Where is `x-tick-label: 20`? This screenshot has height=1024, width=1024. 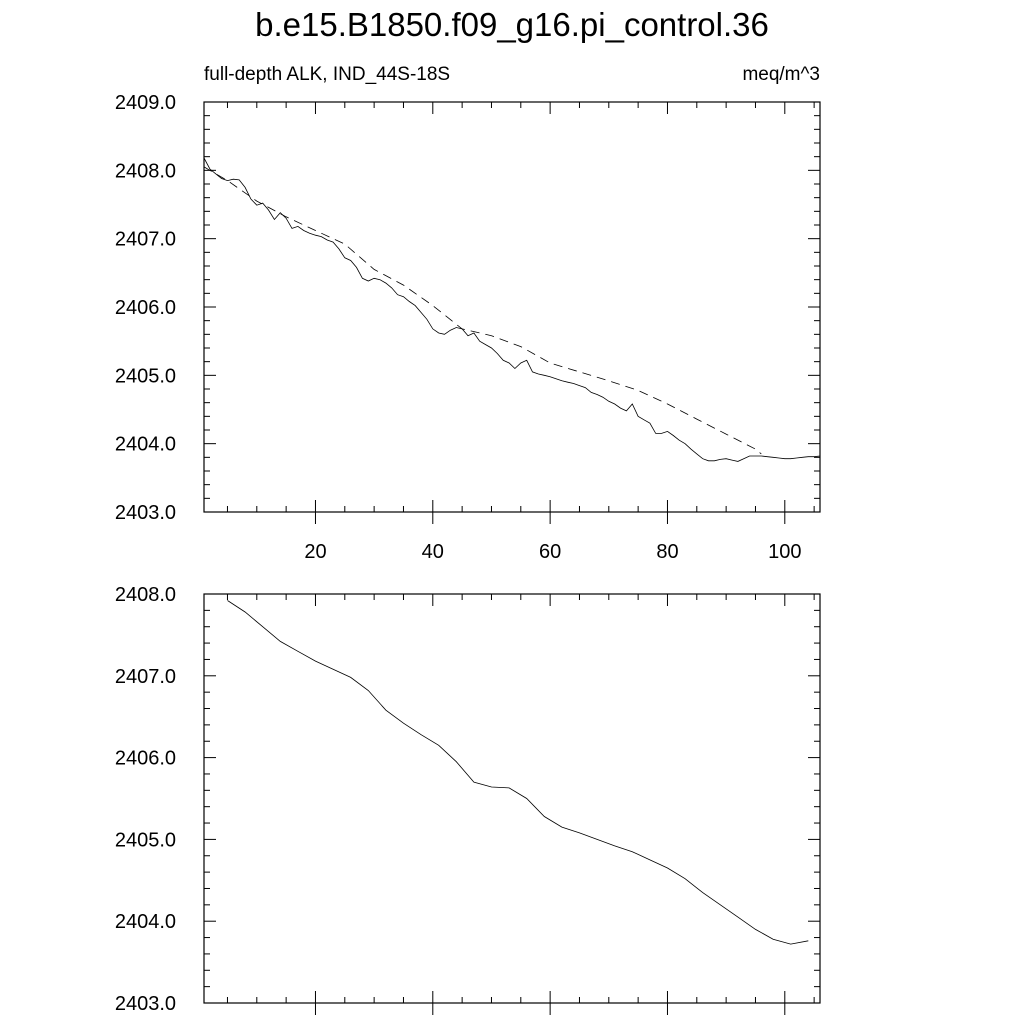
x-tick-label: 20 is located at coordinates (315, 552).